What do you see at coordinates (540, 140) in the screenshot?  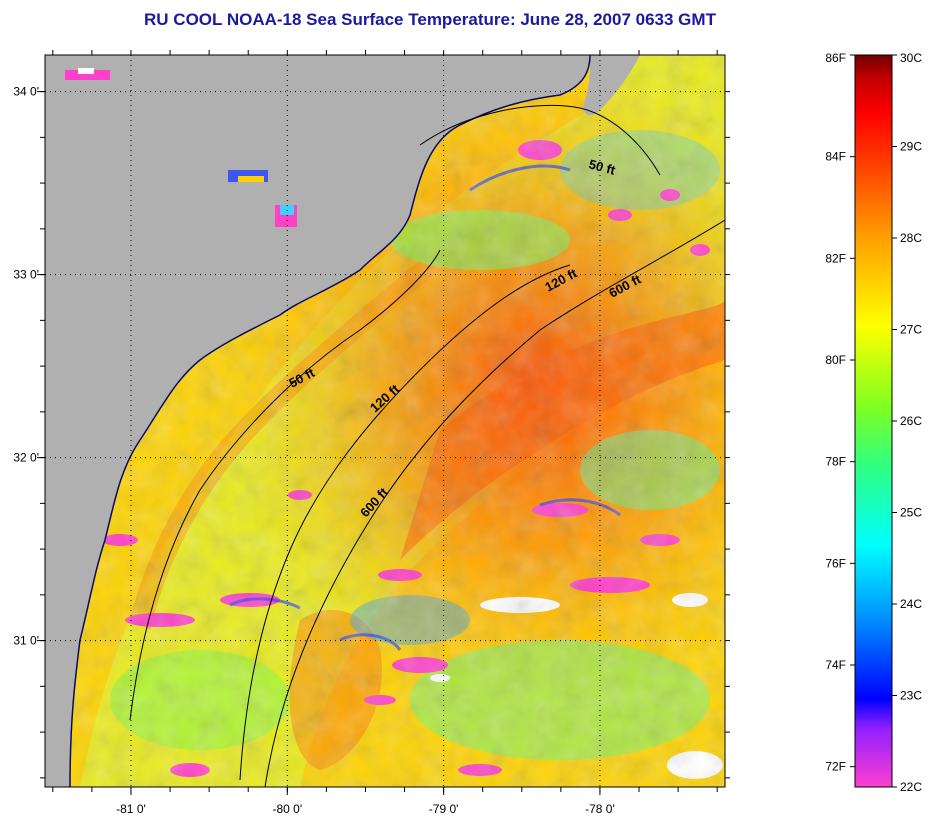 I see `contour-50ft-north` at bounding box center [540, 140].